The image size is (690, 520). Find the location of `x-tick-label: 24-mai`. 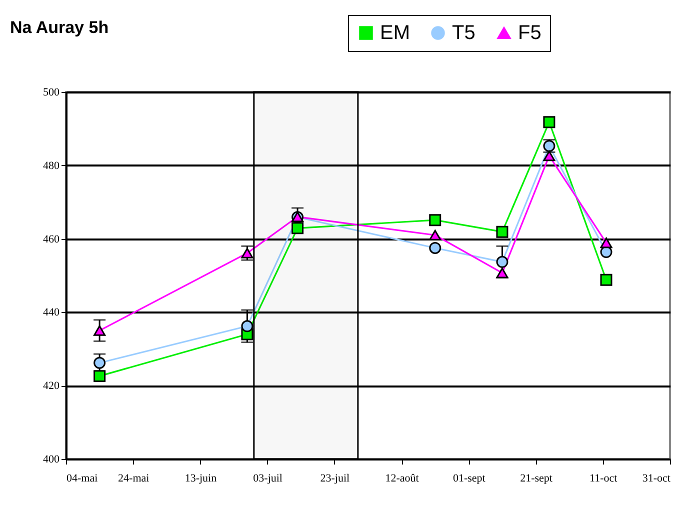

x-tick-label: 24-mai is located at coordinates (134, 478).